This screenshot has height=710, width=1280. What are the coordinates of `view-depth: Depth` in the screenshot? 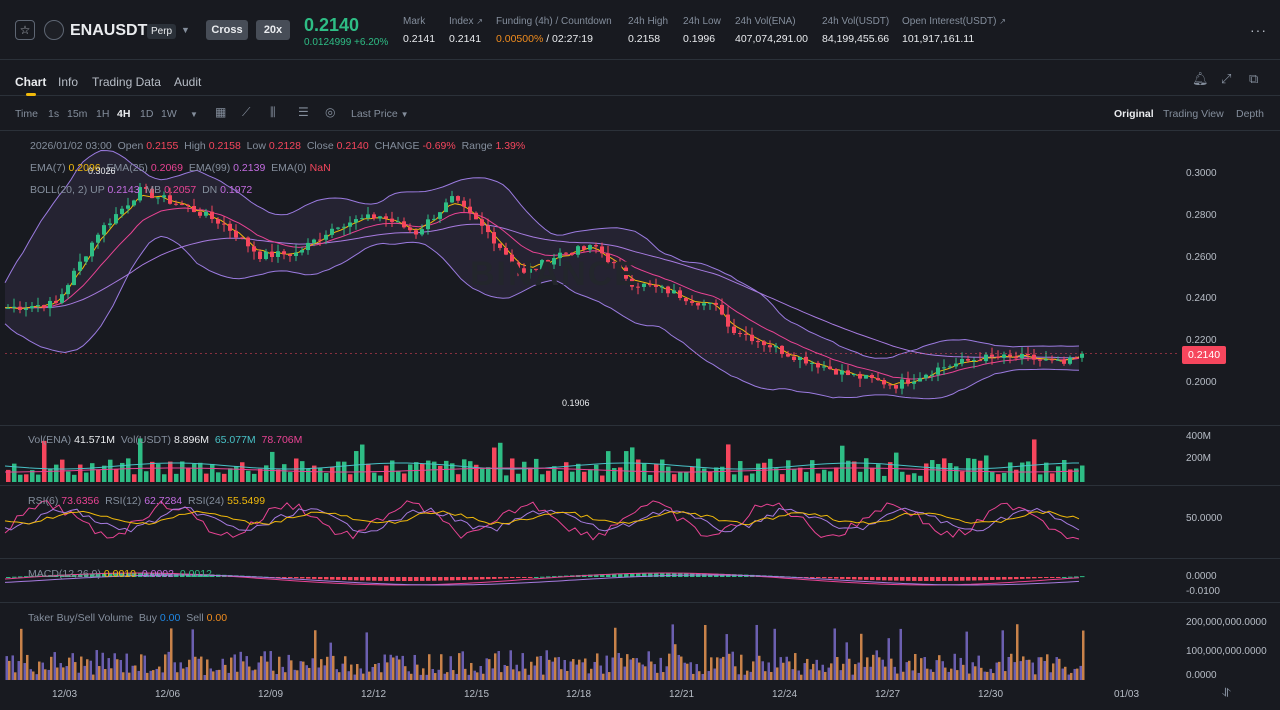 It's located at (1250, 114).